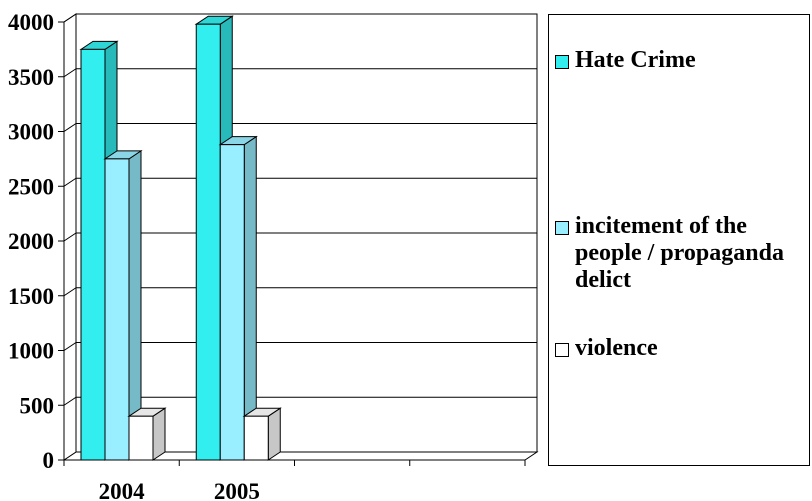 This screenshot has height=501, width=812. I want to click on x-tick-label: 2005, so click(237, 490).